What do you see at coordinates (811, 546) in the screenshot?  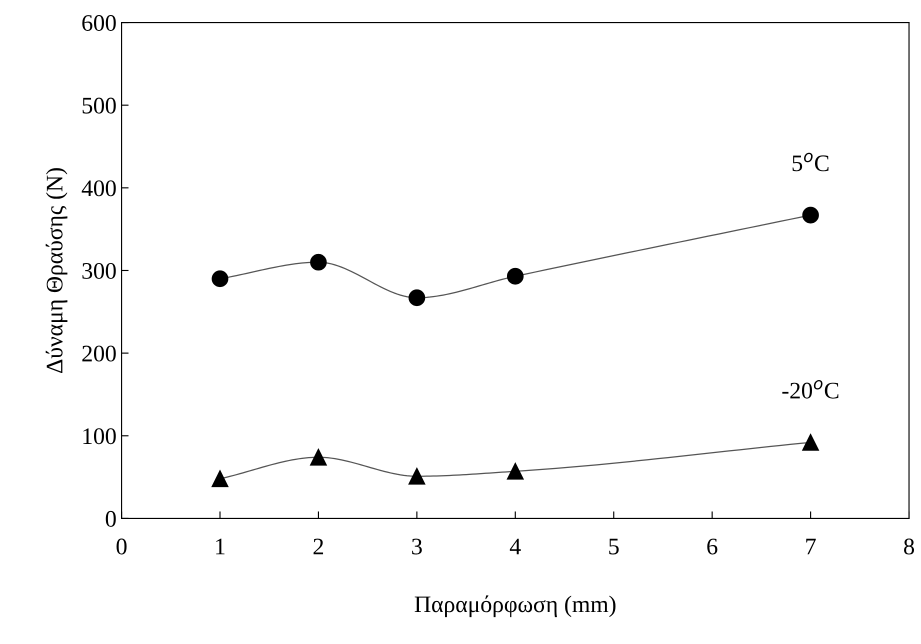 I see `x-tick-label: 7` at bounding box center [811, 546].